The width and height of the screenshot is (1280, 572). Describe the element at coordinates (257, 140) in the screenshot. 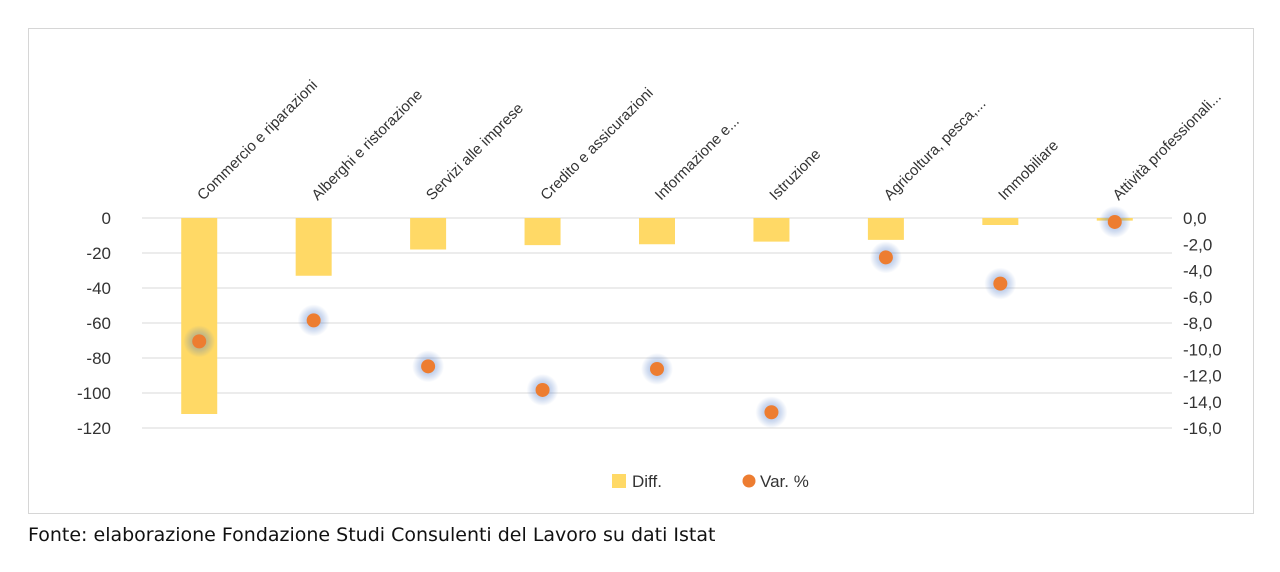

I see `category-label: Commercio e riparazioni` at that location.